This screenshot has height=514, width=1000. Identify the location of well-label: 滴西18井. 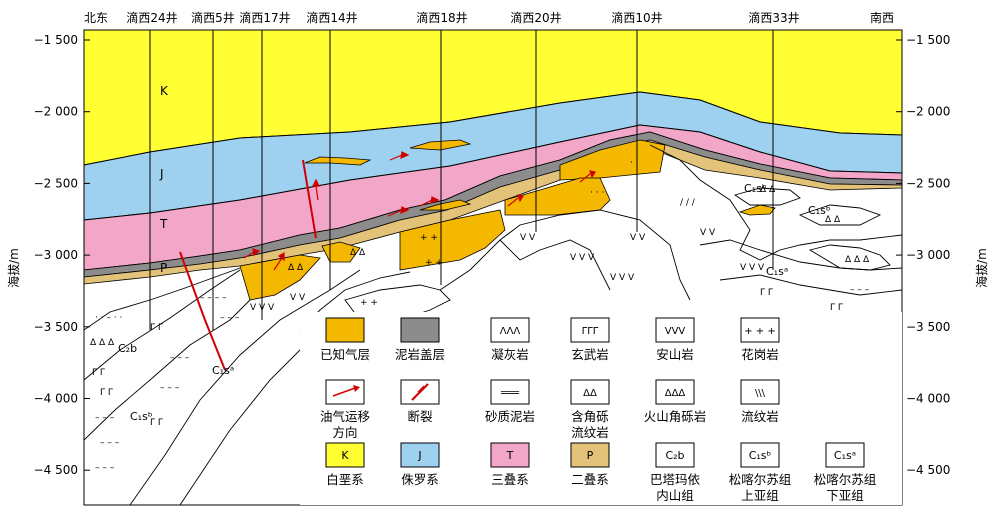
(441, 17).